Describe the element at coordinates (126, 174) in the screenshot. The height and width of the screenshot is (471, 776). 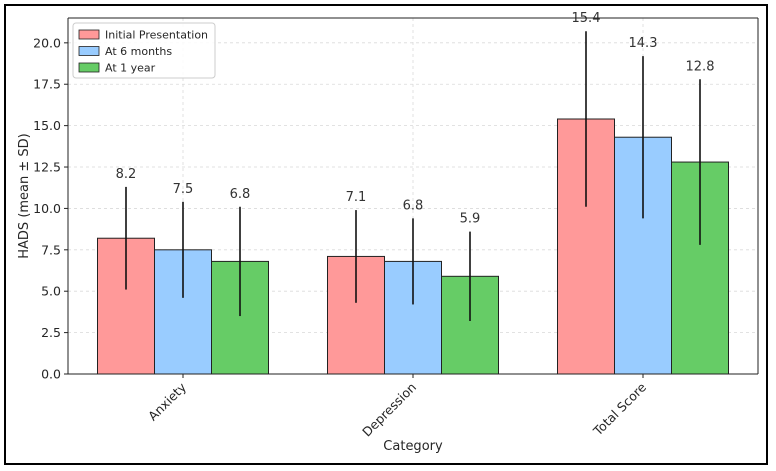
I see `data-label: 8.2` at that location.